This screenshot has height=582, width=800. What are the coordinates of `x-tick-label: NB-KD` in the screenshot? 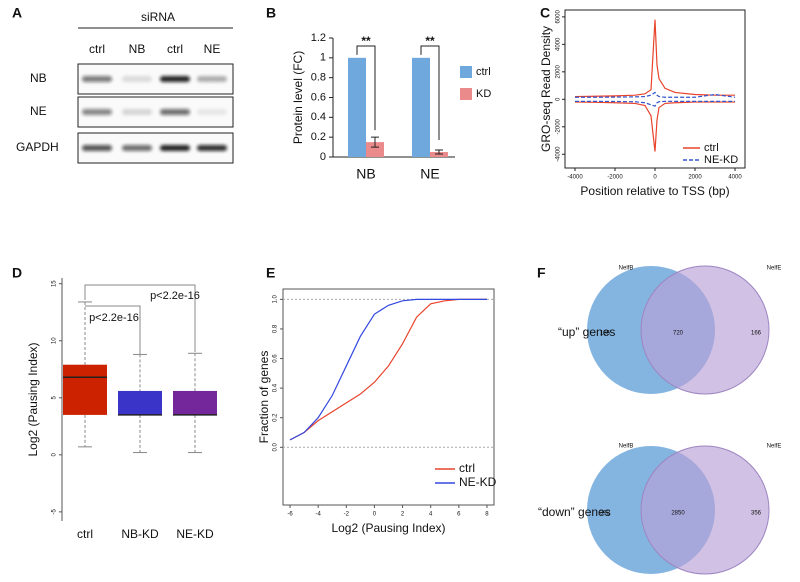 It's located at (140, 534).